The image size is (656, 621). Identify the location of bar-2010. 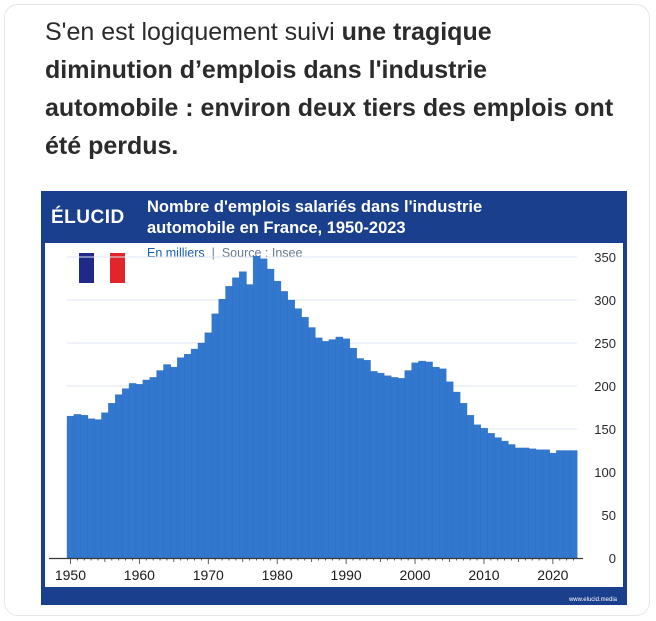
(484, 493).